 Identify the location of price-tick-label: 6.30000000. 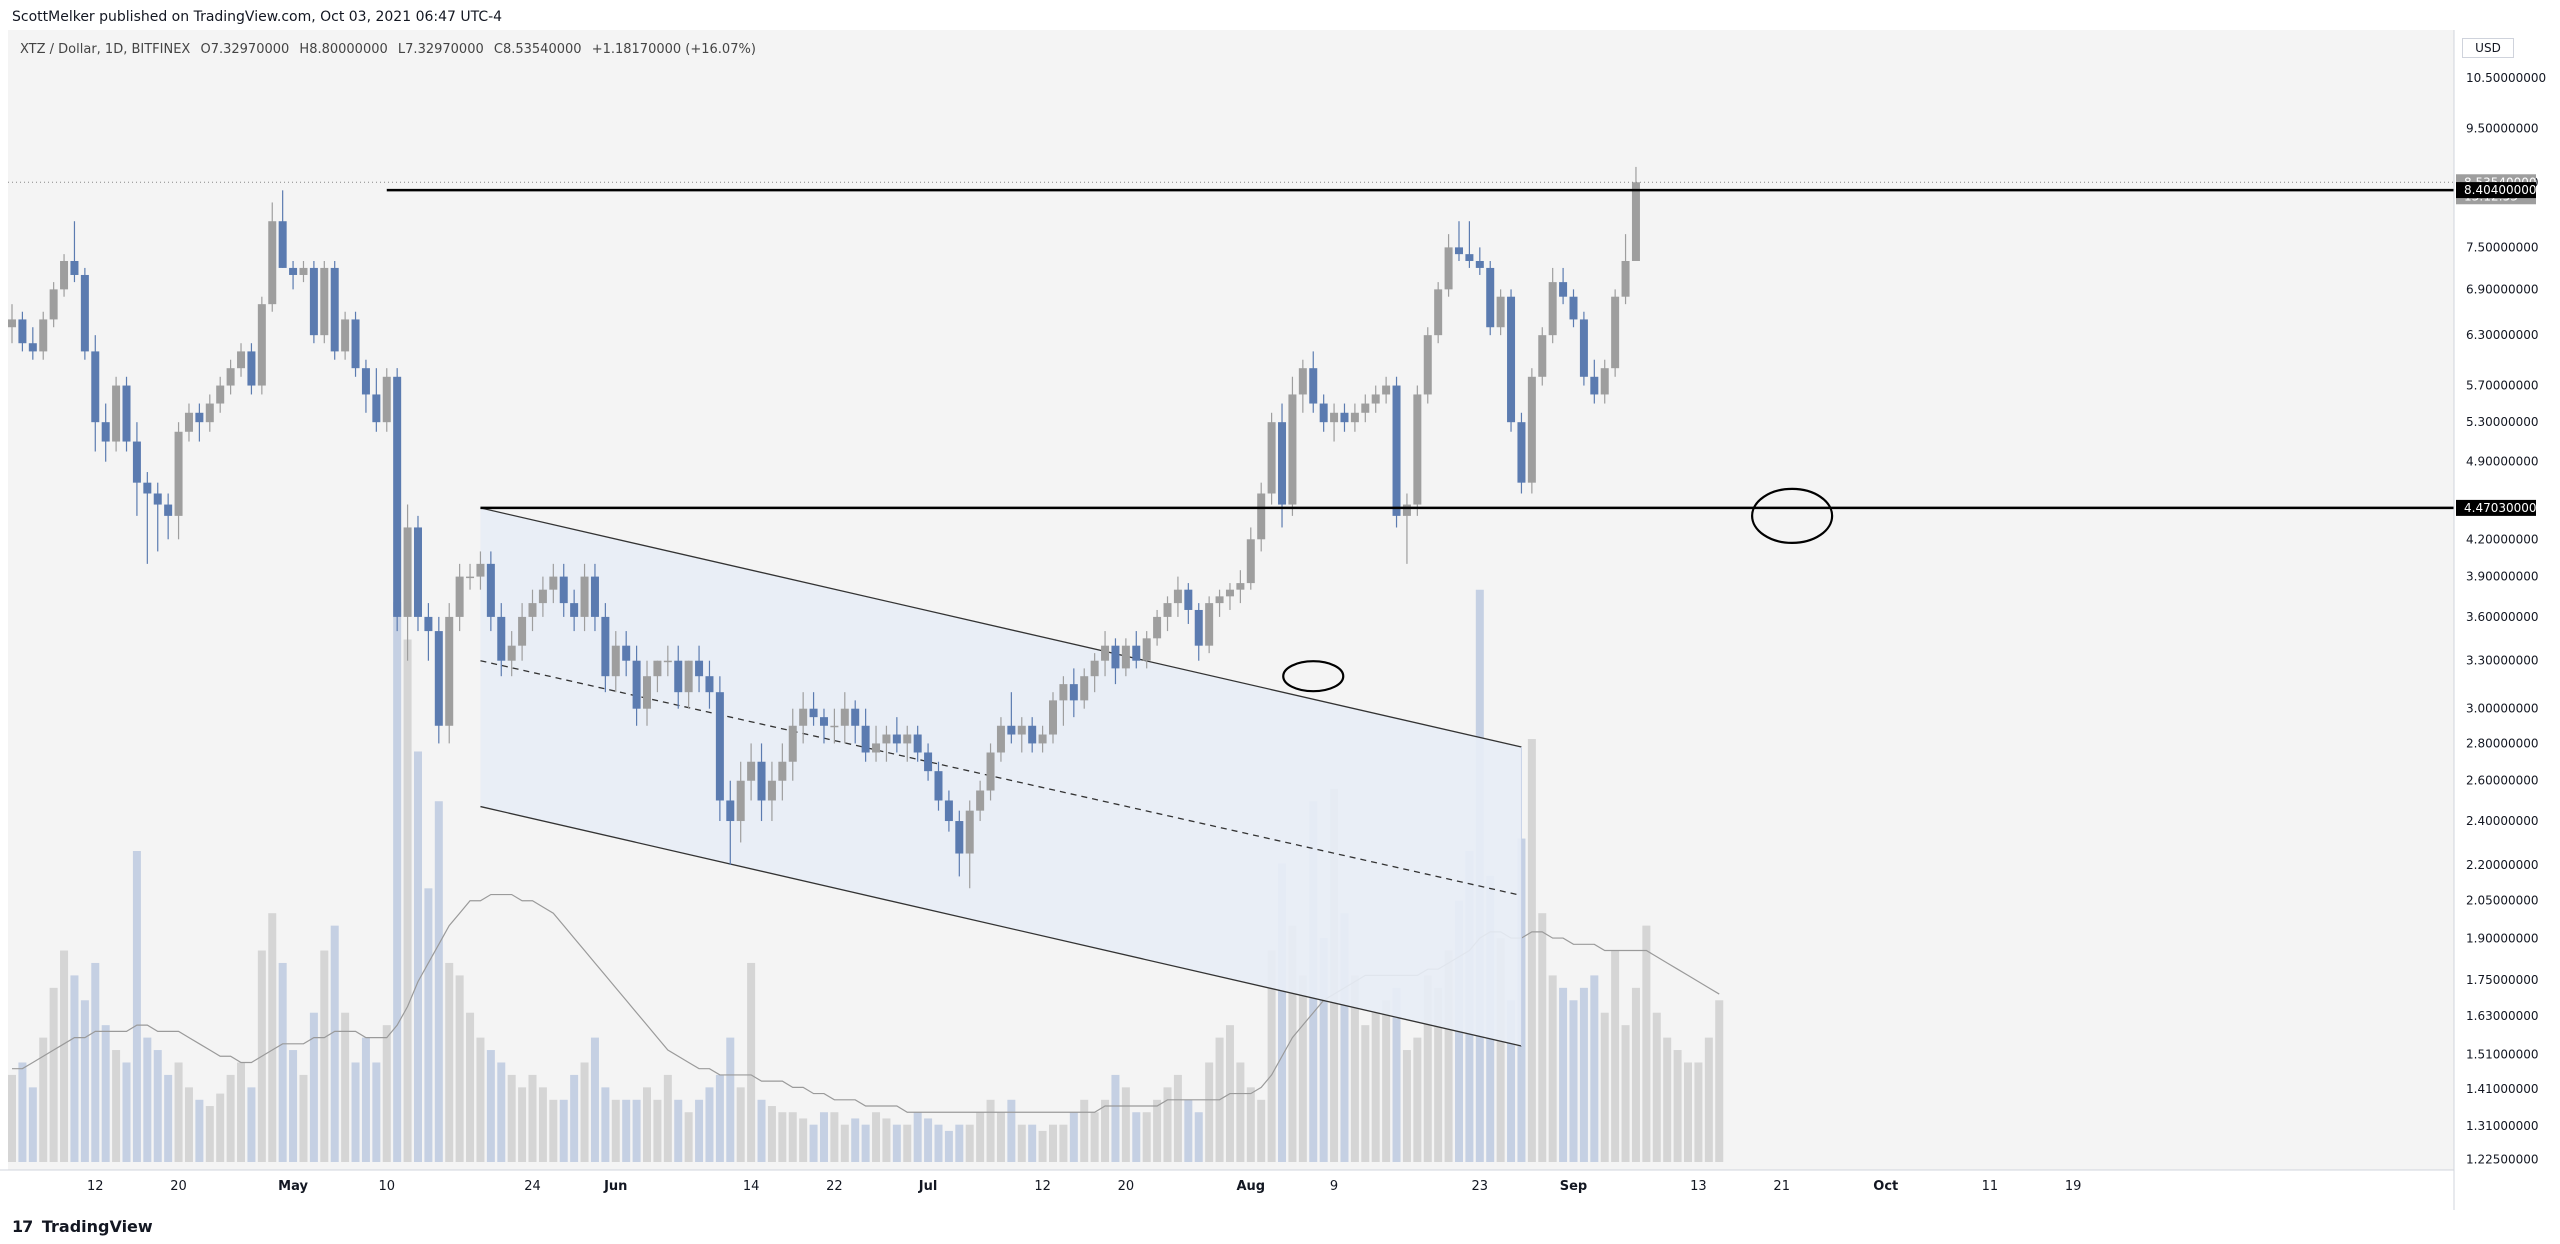
(2502, 335).